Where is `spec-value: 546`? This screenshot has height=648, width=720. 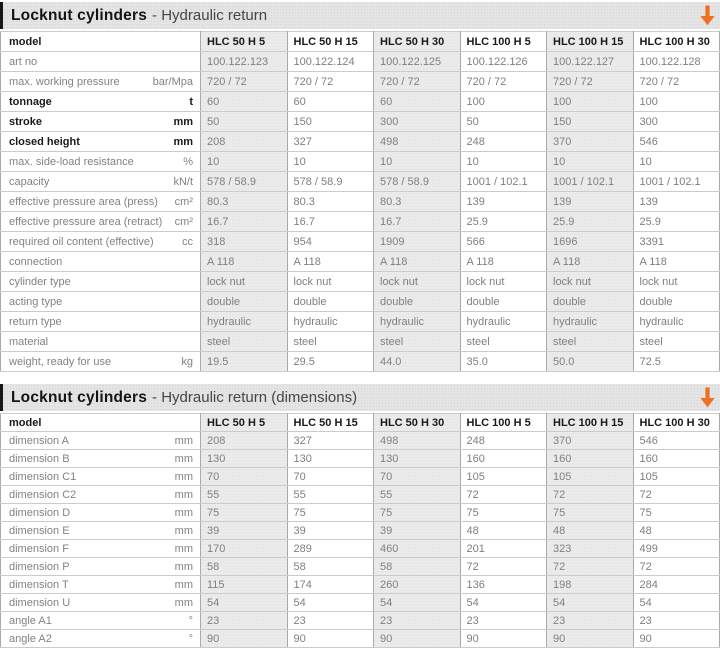 spec-value: 546 is located at coordinates (676, 440).